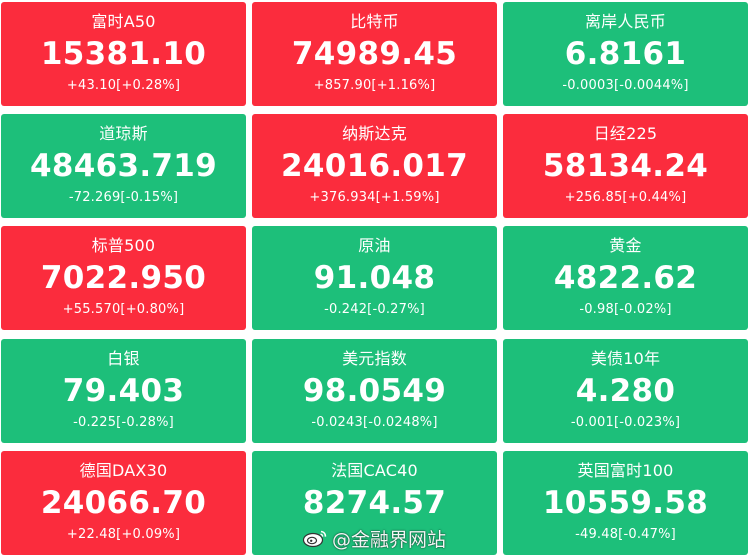 The height and width of the screenshot is (557, 749). I want to click on market-price: 8274.57, so click(374, 503).